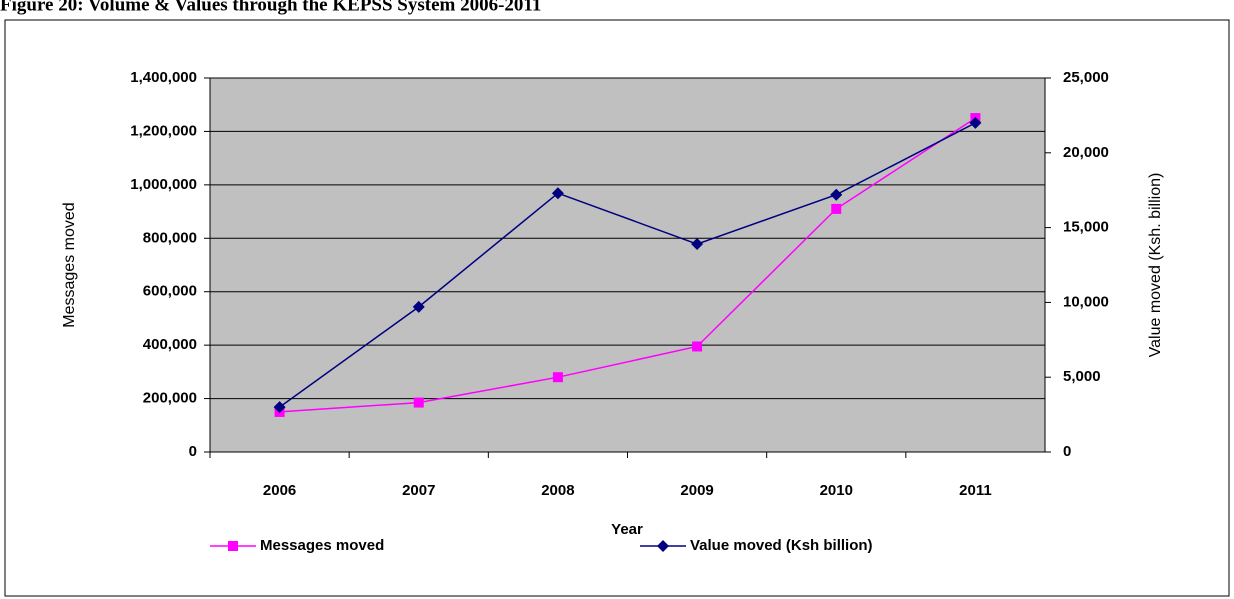 This screenshot has height=599, width=1234. What do you see at coordinates (1082, 376) in the screenshot?
I see `y2-tick-label: 5,000` at bounding box center [1082, 376].